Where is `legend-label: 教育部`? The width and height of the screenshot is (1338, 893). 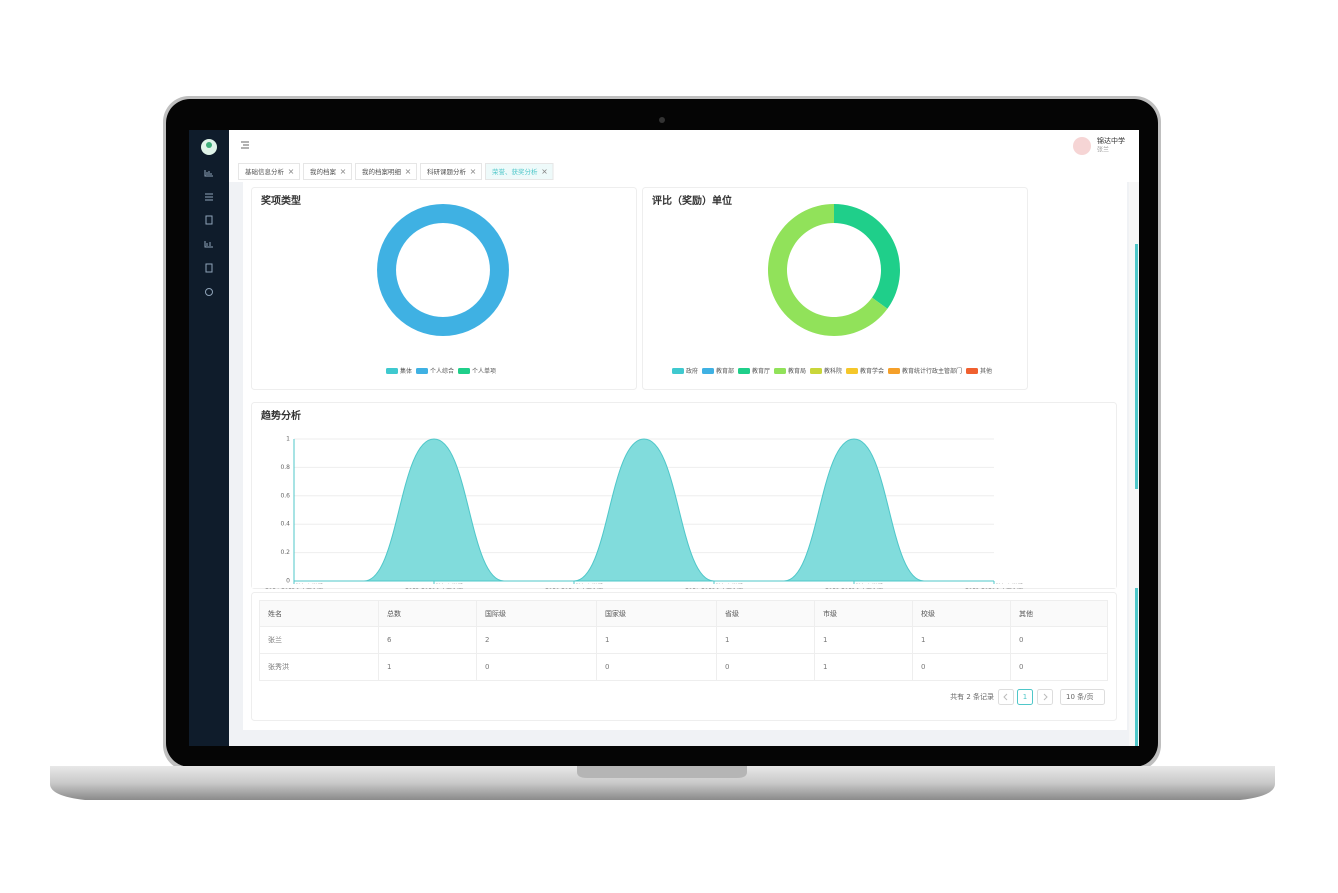 legend-label: 教育部 is located at coordinates (725, 371).